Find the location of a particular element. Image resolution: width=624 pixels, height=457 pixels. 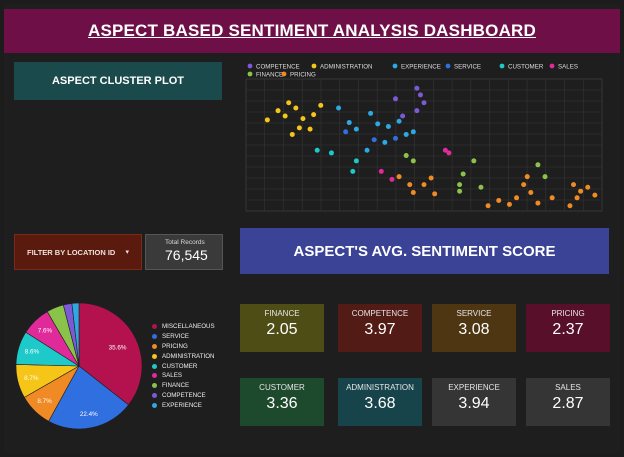

scatter-legend-label: FINANCE is located at coordinates (269, 74).